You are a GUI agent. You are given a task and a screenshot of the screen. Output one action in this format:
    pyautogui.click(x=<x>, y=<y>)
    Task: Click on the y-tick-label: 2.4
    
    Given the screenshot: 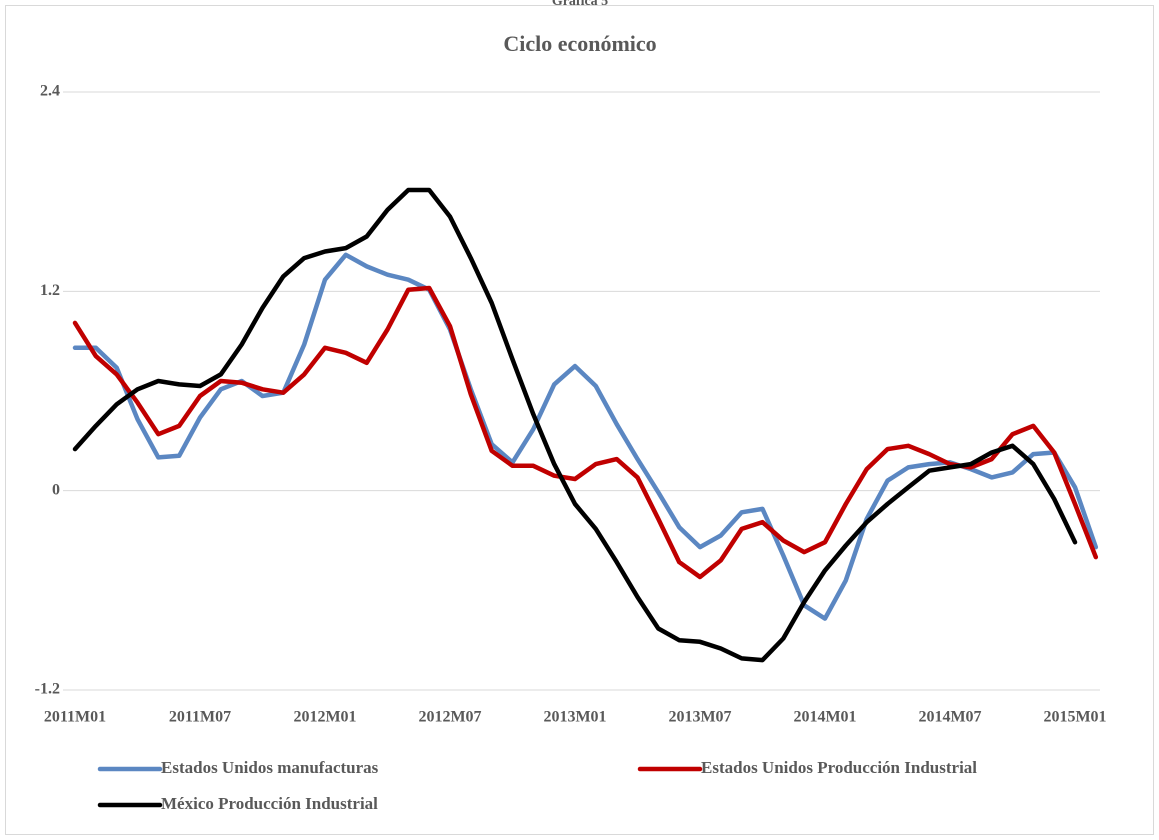 What is the action you would take?
    pyautogui.click(x=50, y=91)
    